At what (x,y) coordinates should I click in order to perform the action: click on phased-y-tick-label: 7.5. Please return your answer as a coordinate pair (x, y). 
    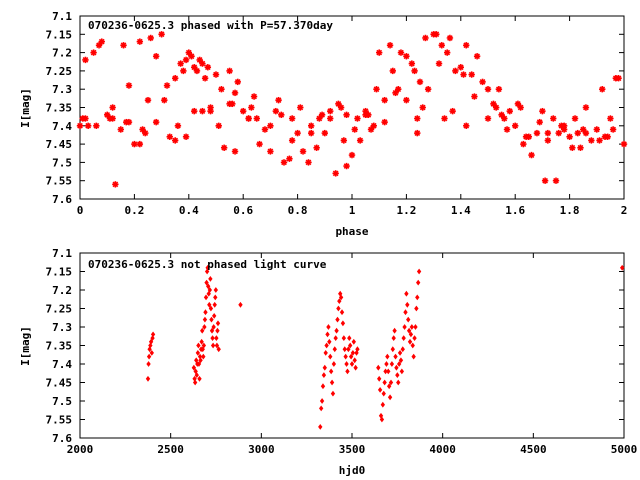
    Looking at the image, I should click on (62, 162).